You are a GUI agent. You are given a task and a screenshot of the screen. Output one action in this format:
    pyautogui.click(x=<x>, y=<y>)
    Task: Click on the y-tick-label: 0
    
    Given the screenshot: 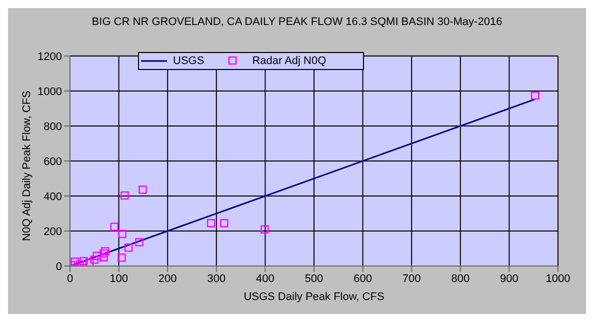 What is the action you would take?
    pyautogui.click(x=59, y=266)
    